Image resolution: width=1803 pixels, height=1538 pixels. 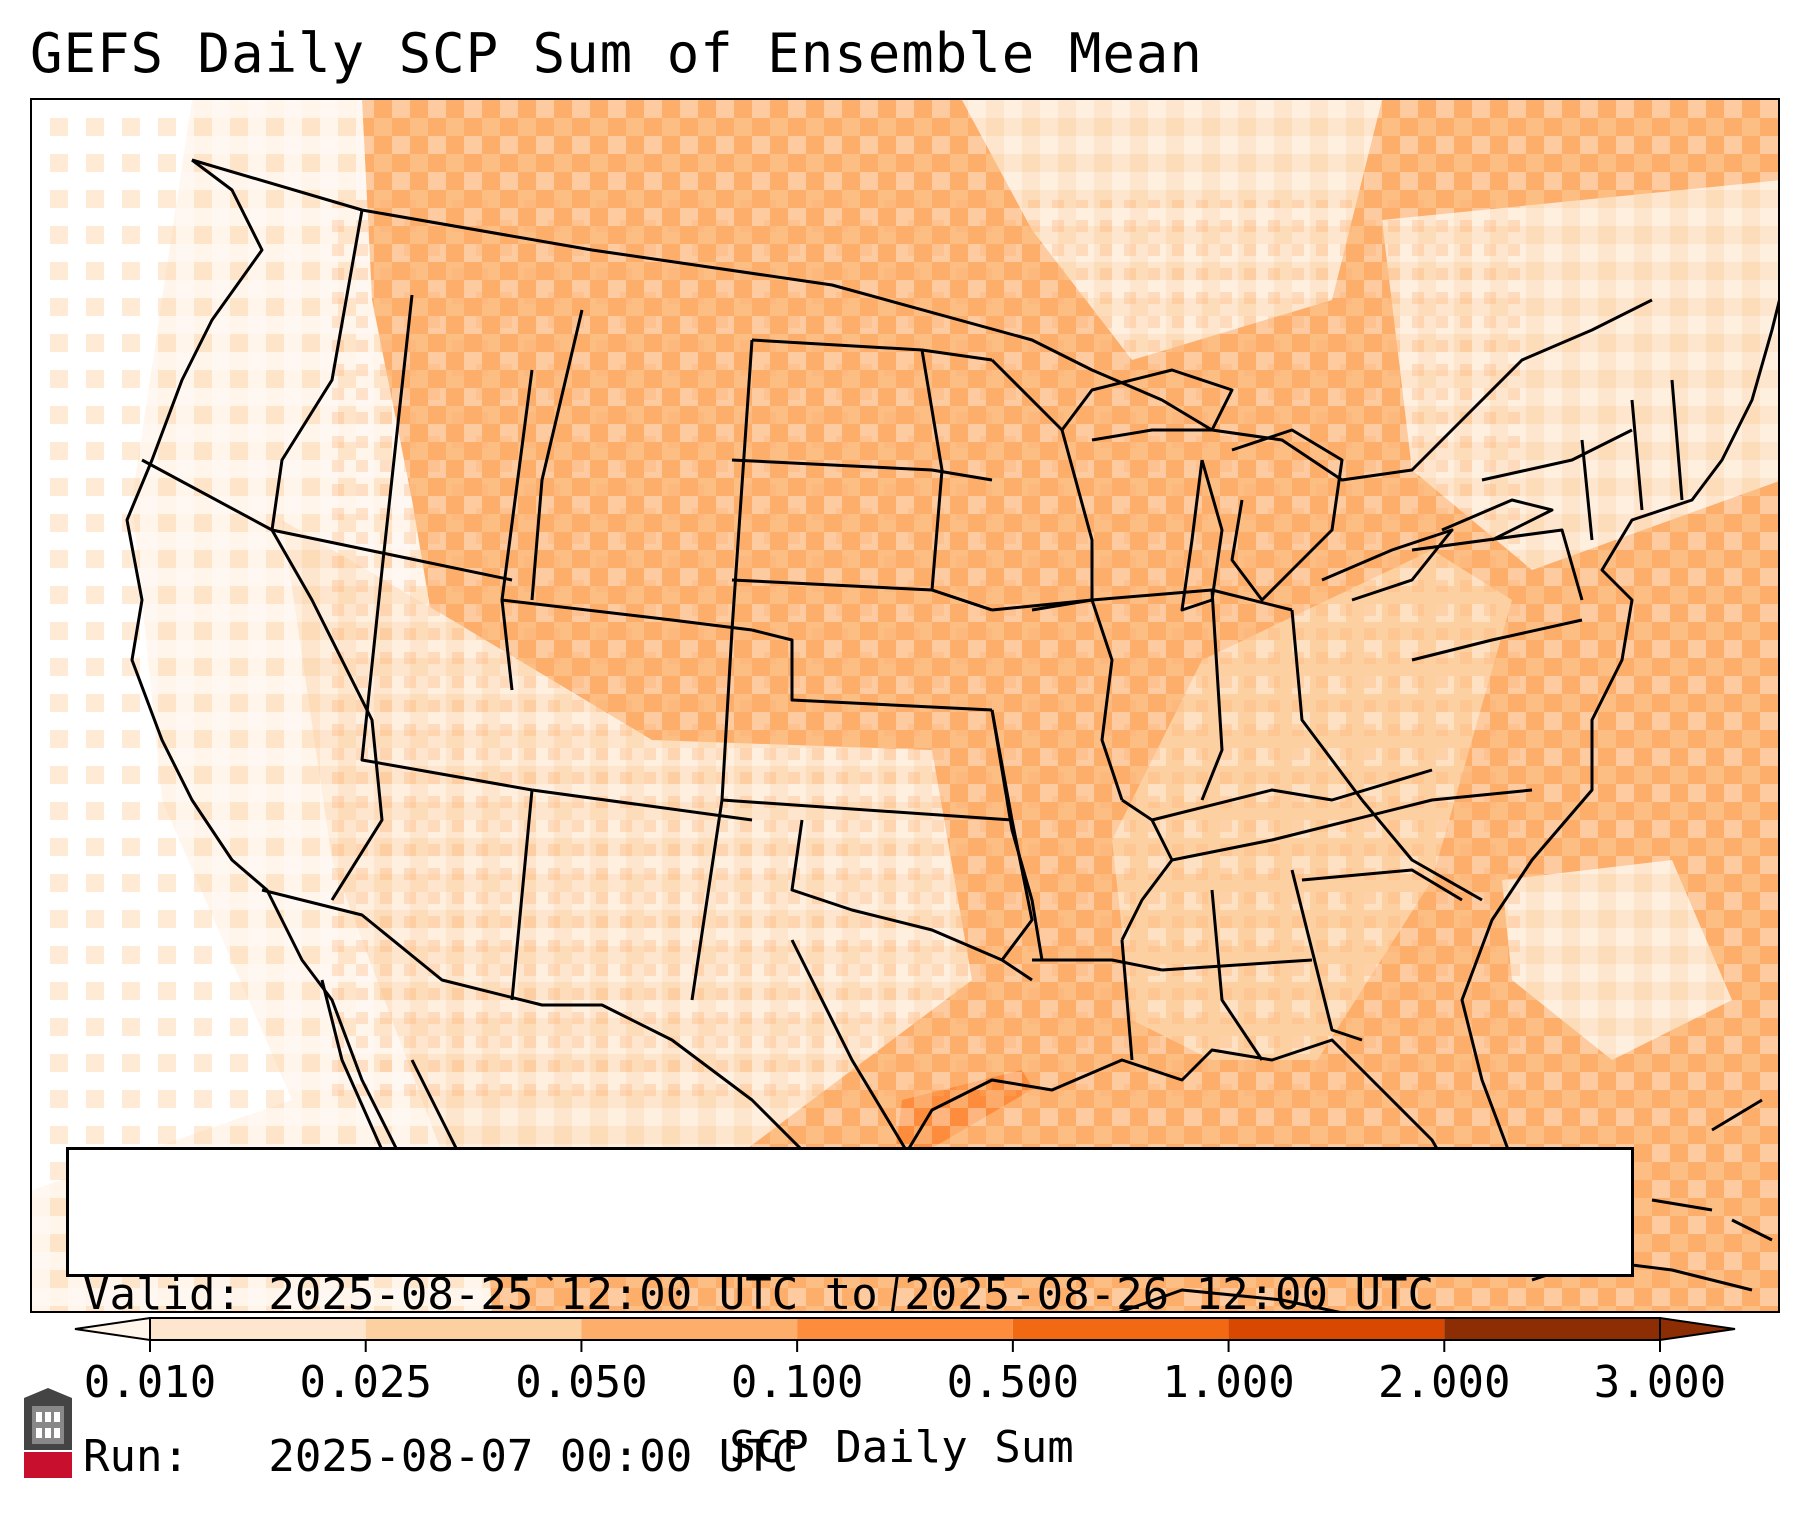 I want to click on colorbar-tick-label: 0.100, so click(x=797, y=1382).